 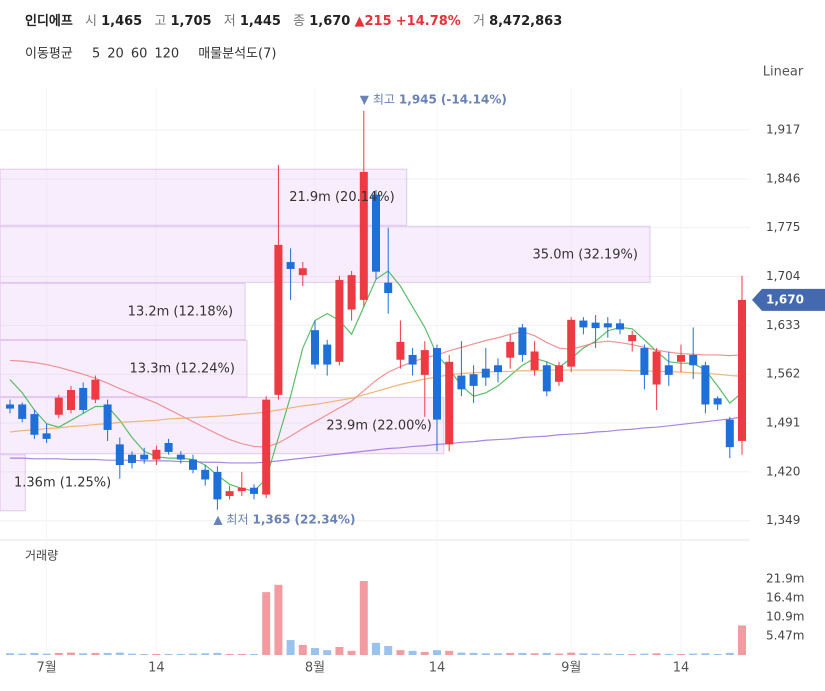 I want to click on annotation-text: ▼ 최고, so click(x=377, y=99).